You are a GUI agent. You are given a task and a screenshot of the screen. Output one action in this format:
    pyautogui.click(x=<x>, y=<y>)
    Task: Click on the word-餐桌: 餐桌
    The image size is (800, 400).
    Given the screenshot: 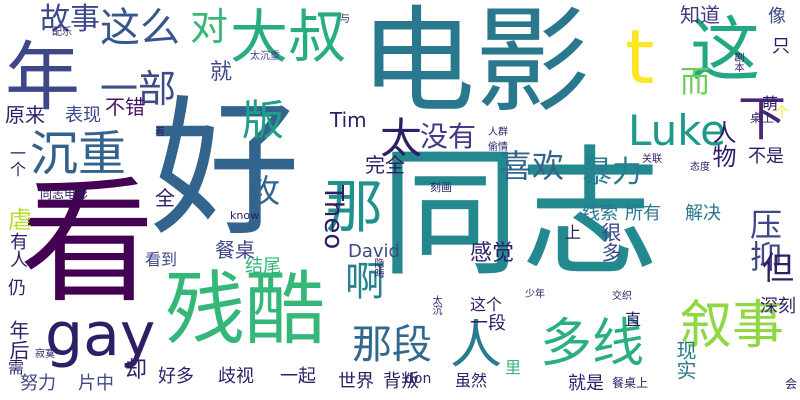 What is the action you would take?
    pyautogui.click(x=235, y=250)
    